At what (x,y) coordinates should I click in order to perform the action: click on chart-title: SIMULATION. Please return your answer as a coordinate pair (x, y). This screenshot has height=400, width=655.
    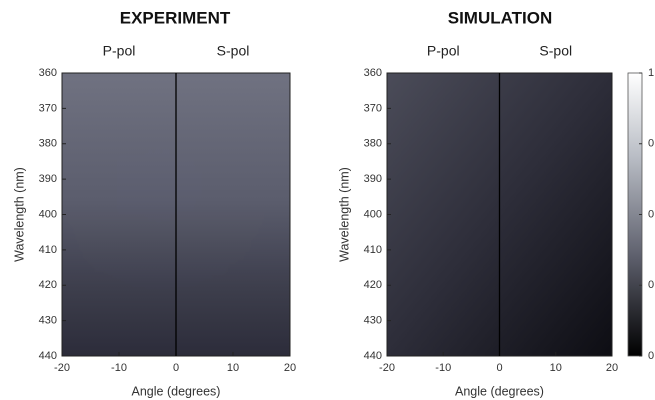
    Looking at the image, I should click on (500, 17).